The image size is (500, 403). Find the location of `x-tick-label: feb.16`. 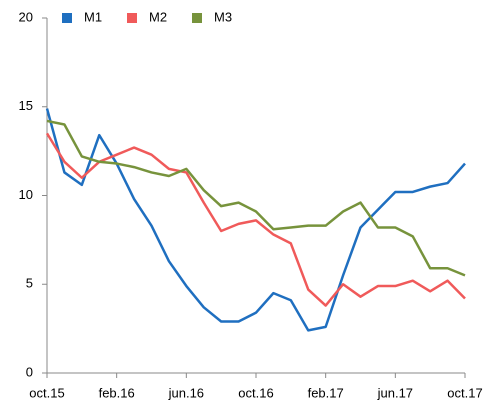

x-tick-label: feb.16 is located at coordinates (117, 392).